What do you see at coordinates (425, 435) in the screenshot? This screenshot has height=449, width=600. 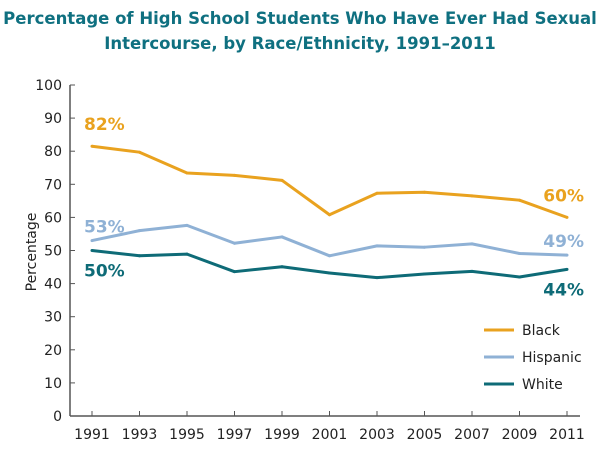 I see `x-tick-label: 2005` at bounding box center [425, 435].